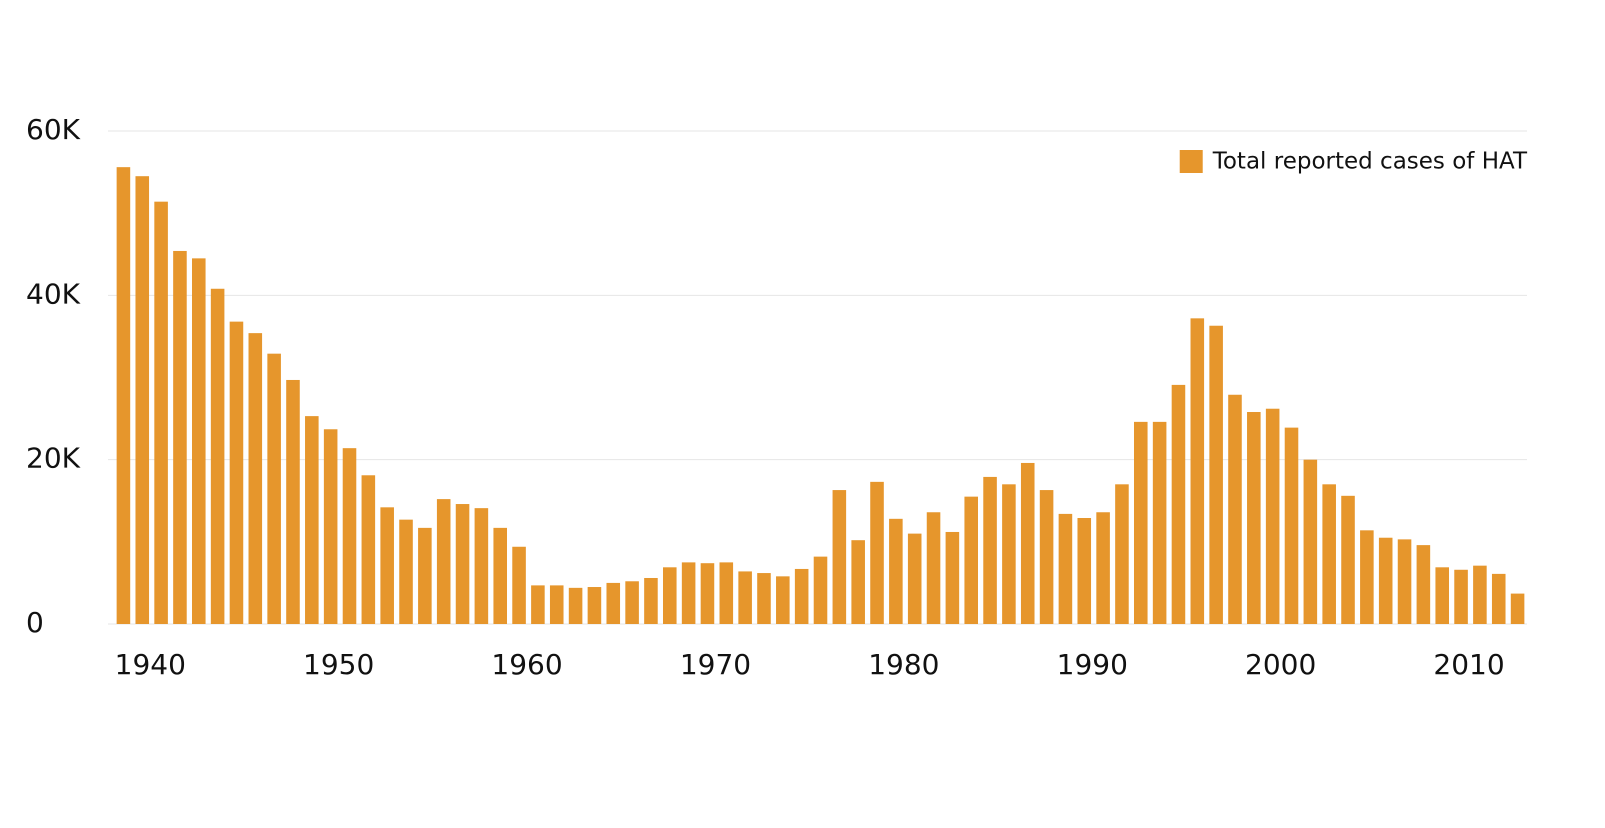  What do you see at coordinates (53, 458) in the screenshot?
I see `y-tick-label: 20K` at bounding box center [53, 458].